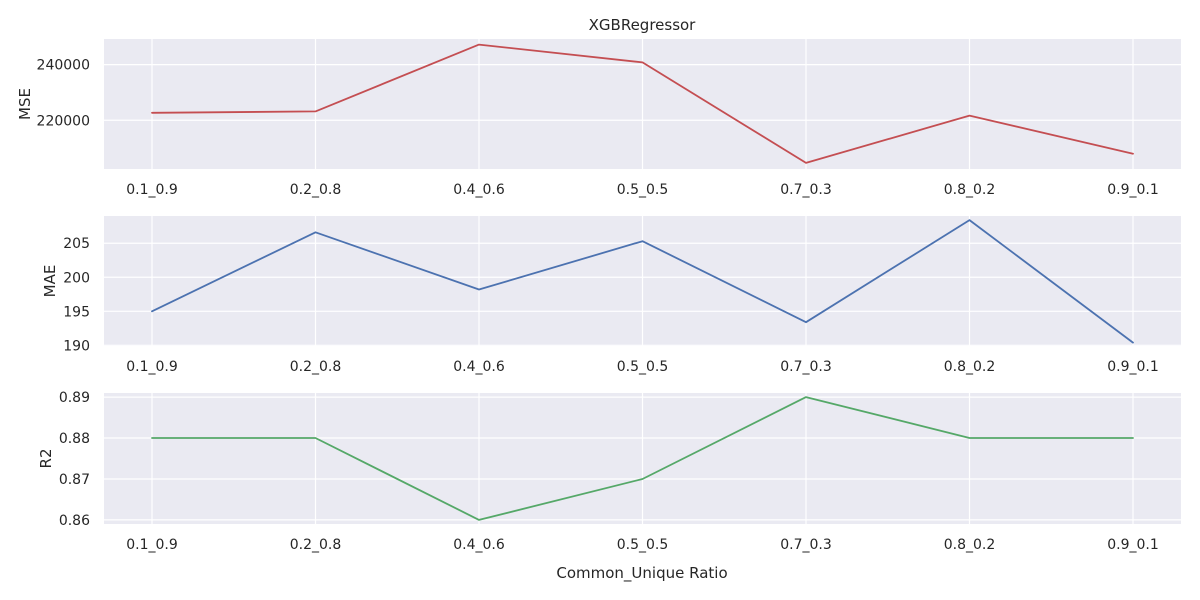  I want to click on x-tick-label-mae: 0.2_0.8, so click(316, 367).